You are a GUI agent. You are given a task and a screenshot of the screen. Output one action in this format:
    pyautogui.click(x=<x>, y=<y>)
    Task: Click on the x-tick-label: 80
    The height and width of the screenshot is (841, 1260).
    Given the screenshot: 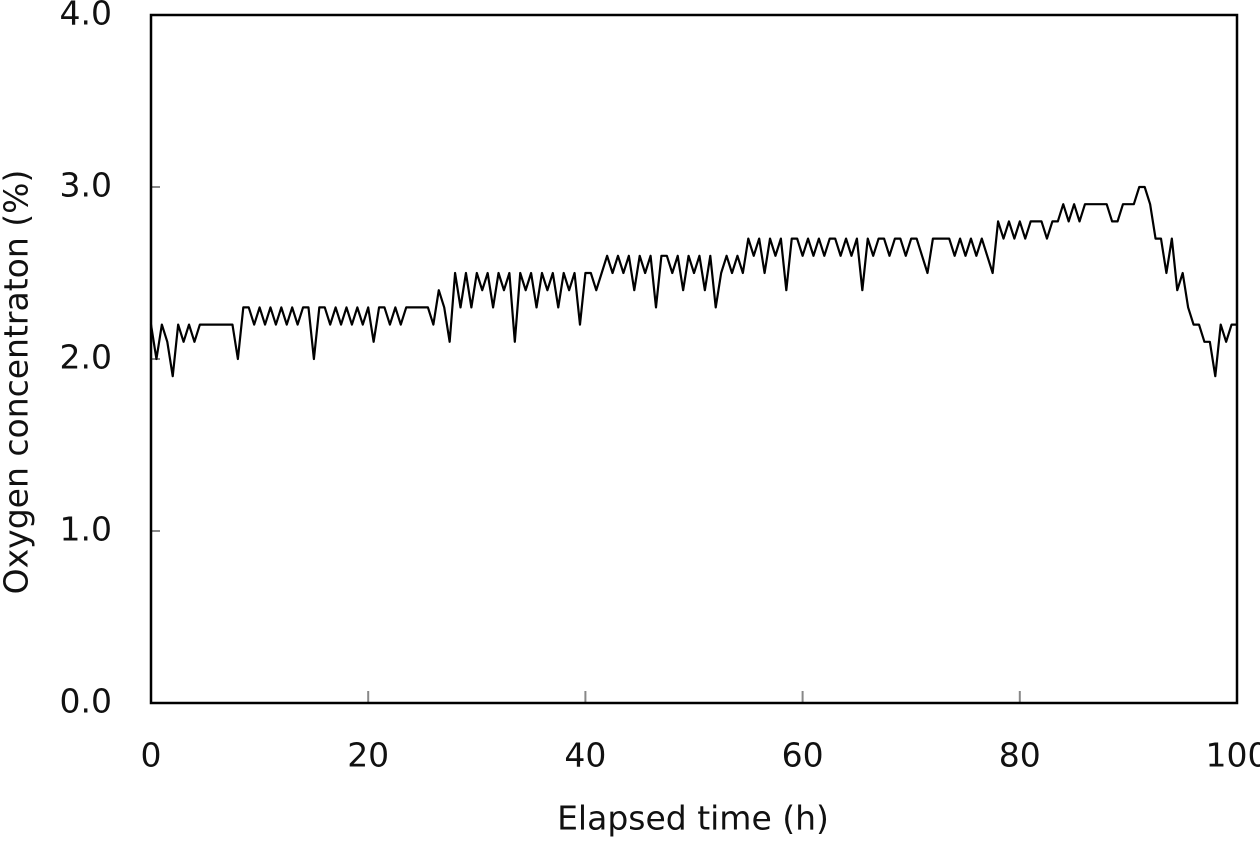 What is the action you would take?
    pyautogui.click(x=1020, y=755)
    